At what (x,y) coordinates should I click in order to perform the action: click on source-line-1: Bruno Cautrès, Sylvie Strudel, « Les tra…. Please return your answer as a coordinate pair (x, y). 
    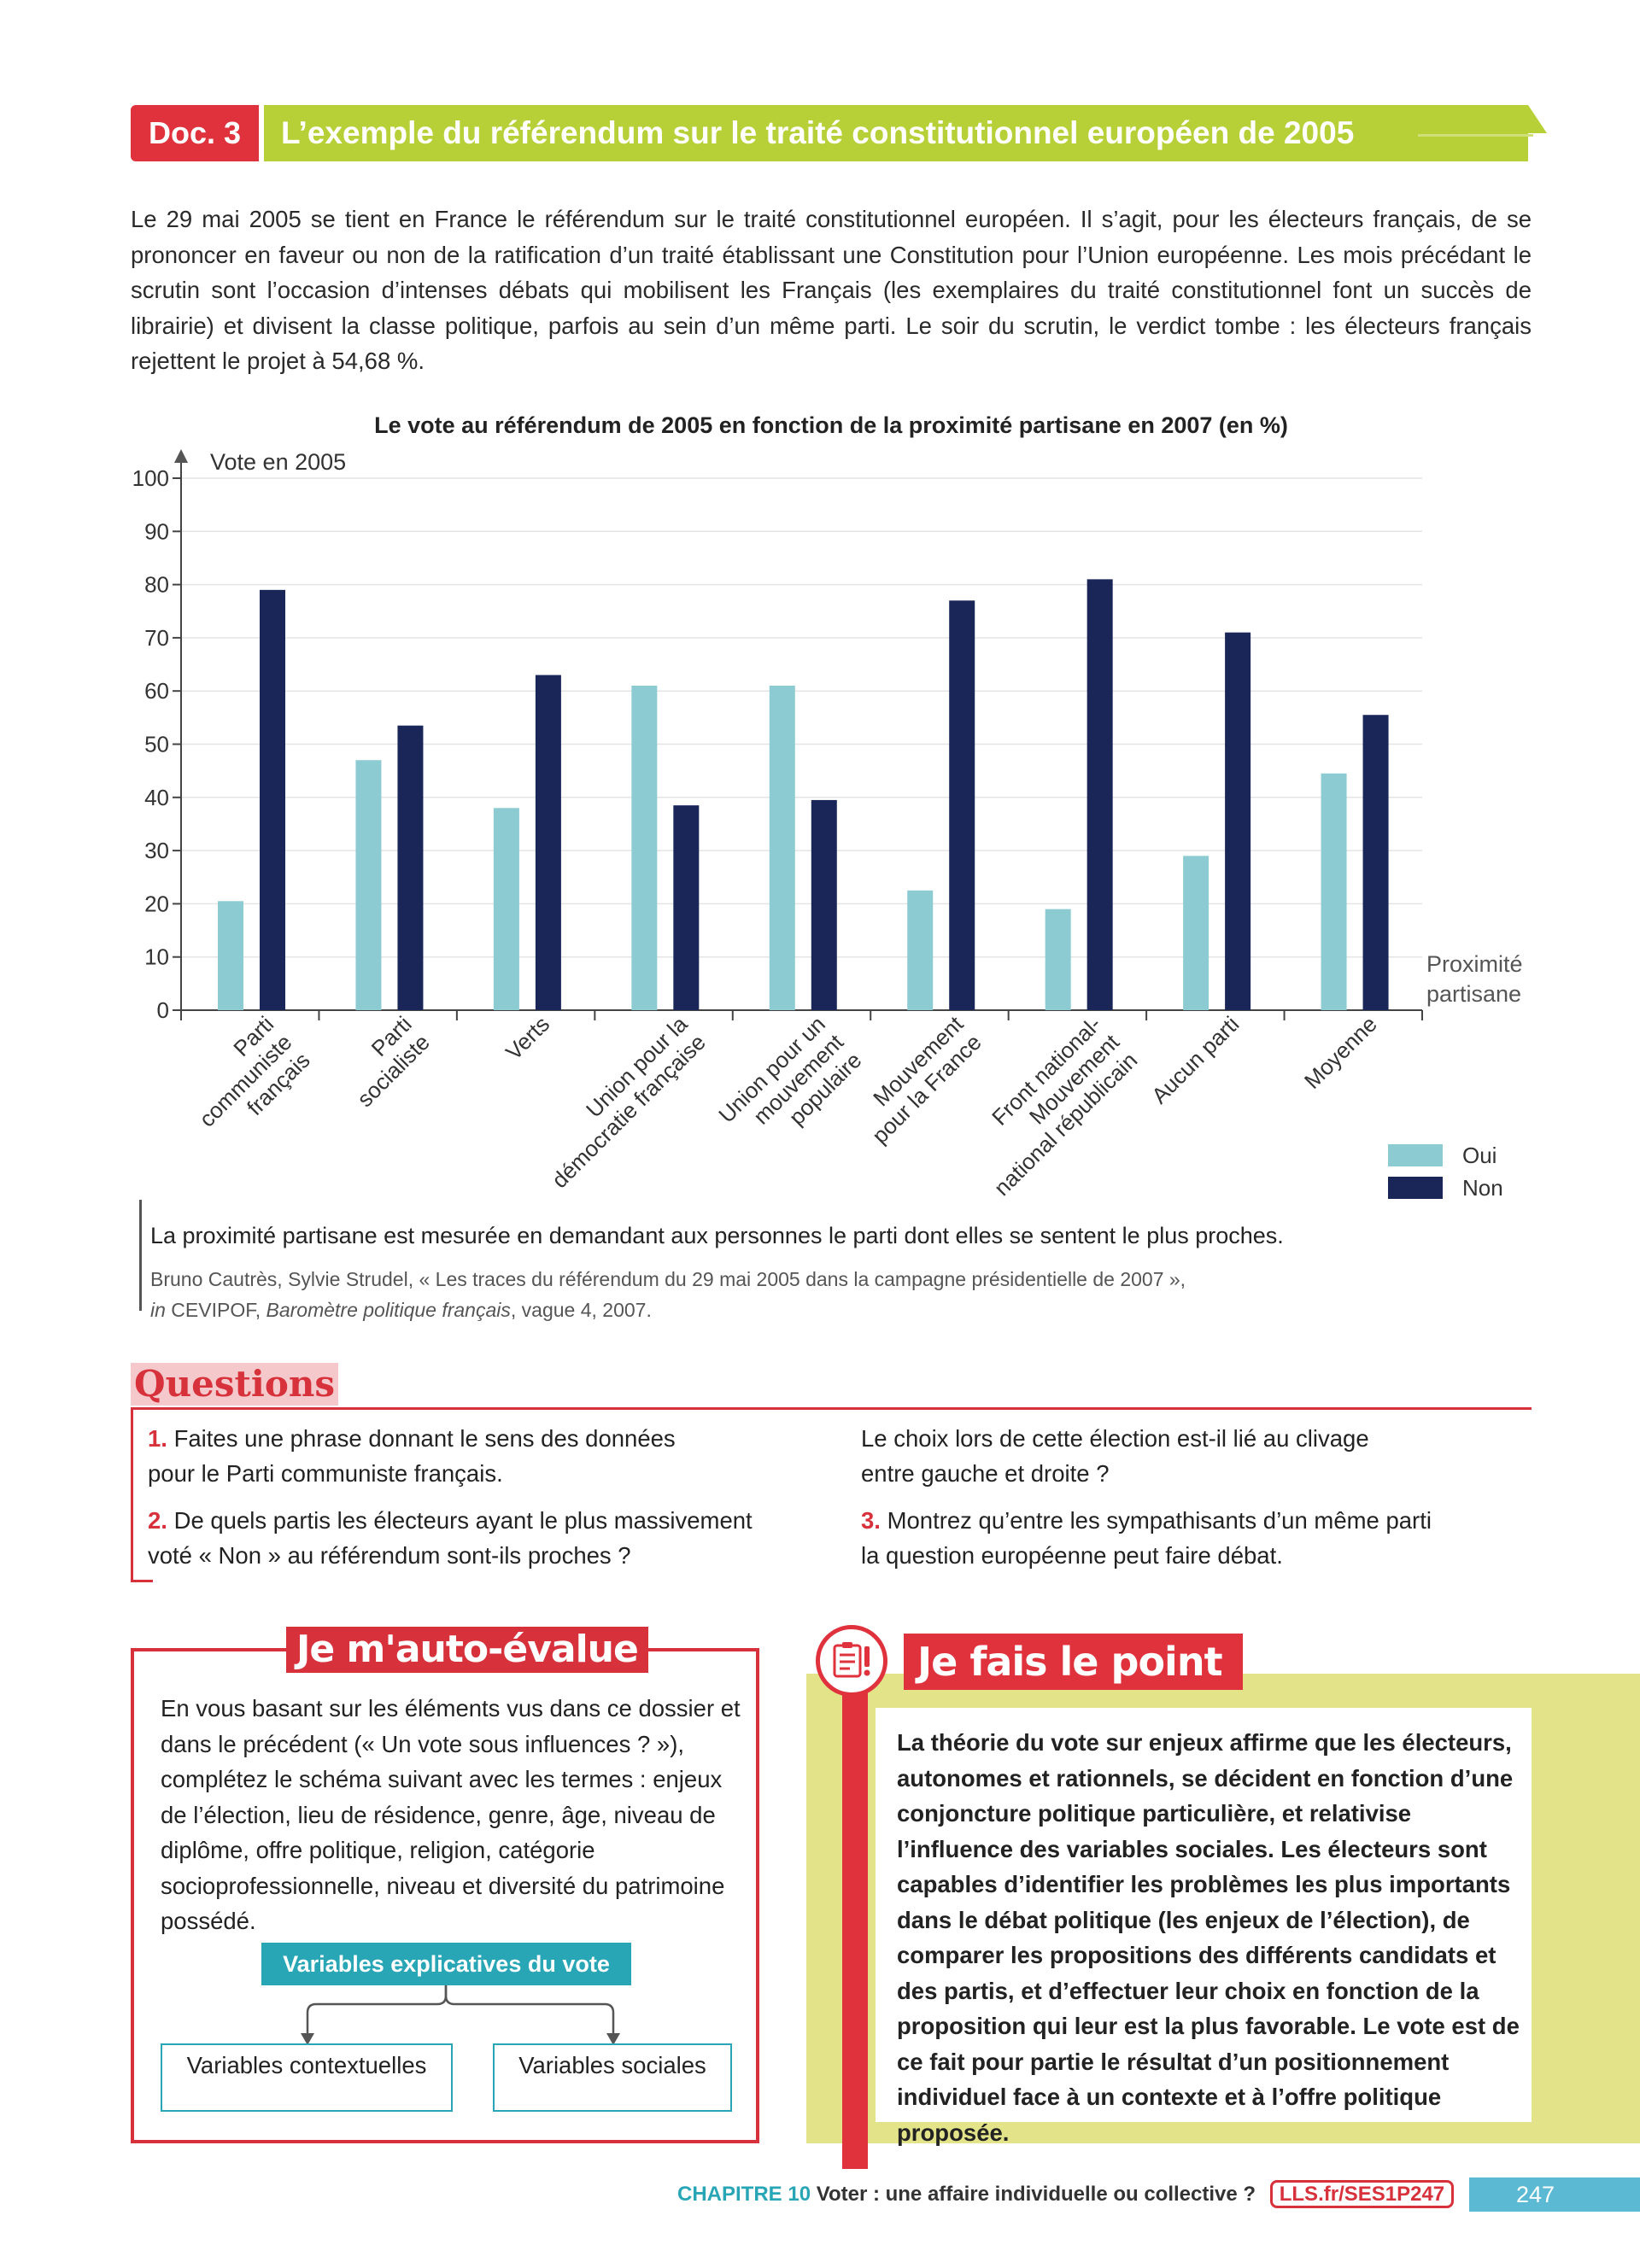
    Looking at the image, I should click on (668, 1279).